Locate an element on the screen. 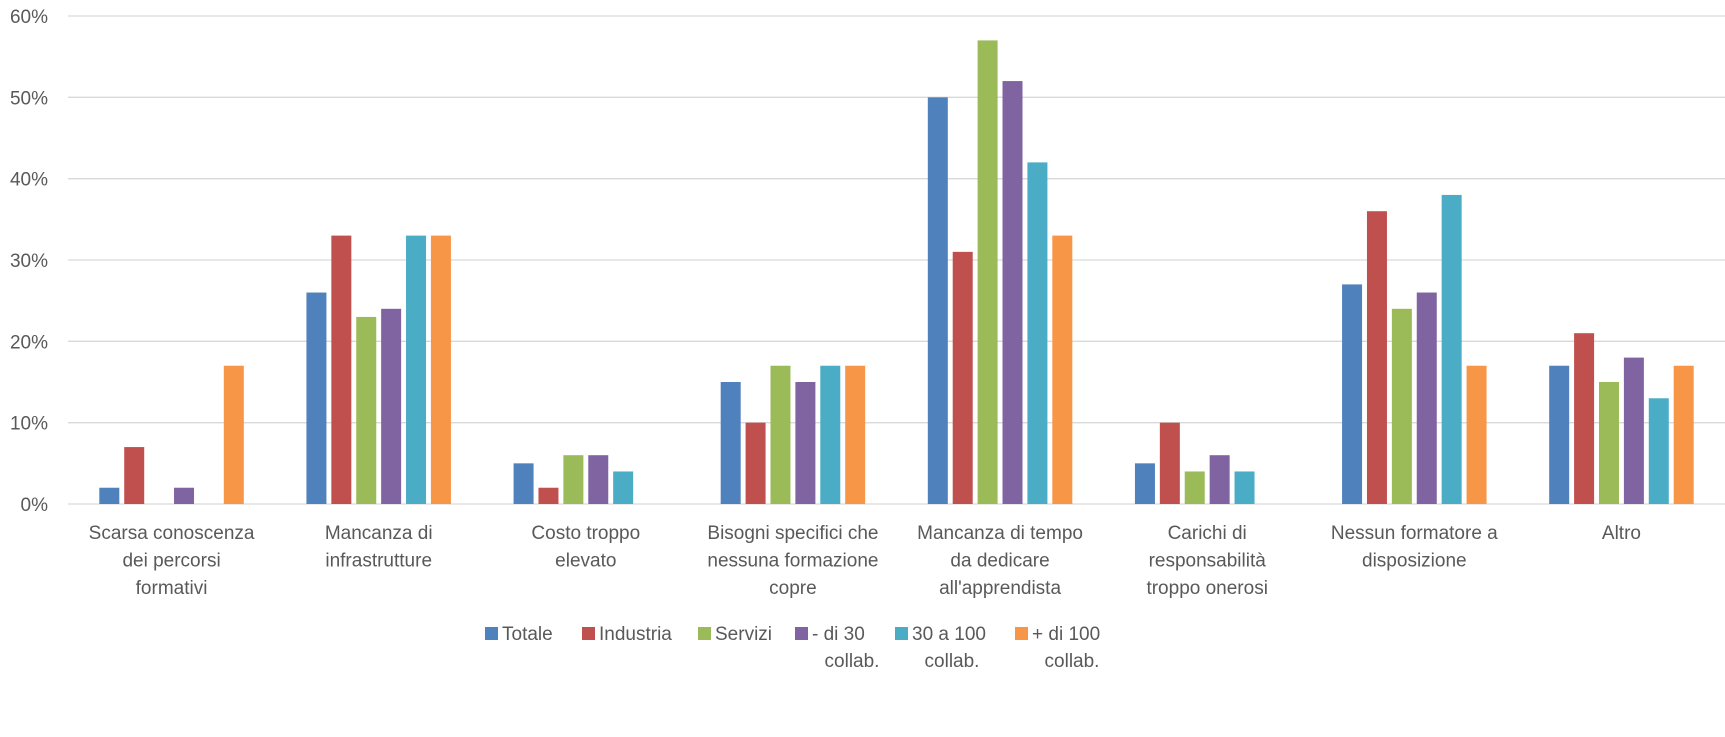 This screenshot has height=737, width=1725. legend-label: Servizi is located at coordinates (743, 634).